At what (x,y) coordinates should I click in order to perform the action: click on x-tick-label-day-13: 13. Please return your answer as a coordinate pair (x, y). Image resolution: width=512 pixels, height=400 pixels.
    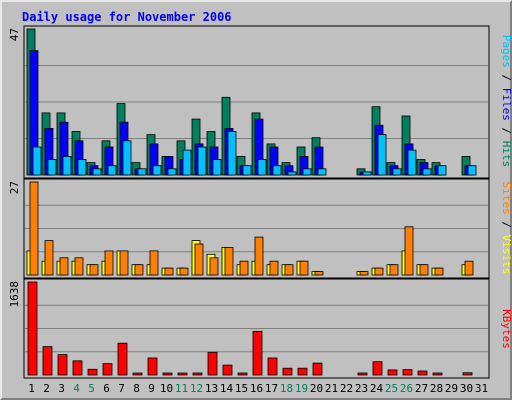
    Looking at the image, I should click on (211, 388).